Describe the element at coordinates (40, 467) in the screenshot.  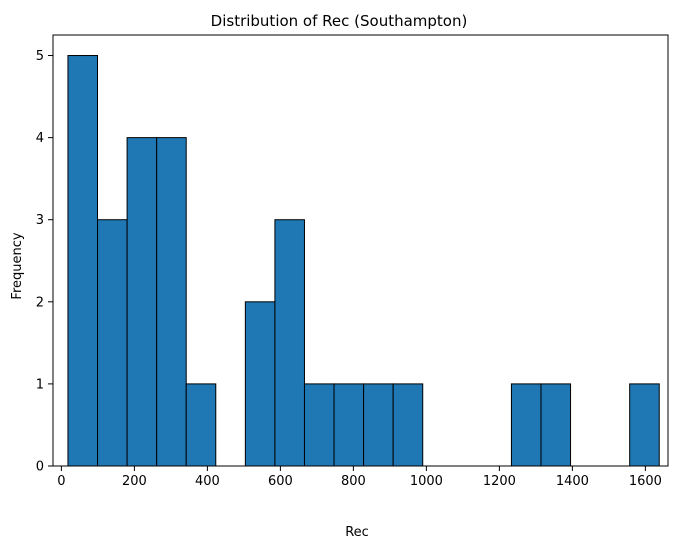
I see `y-tick-label: 0` at that location.